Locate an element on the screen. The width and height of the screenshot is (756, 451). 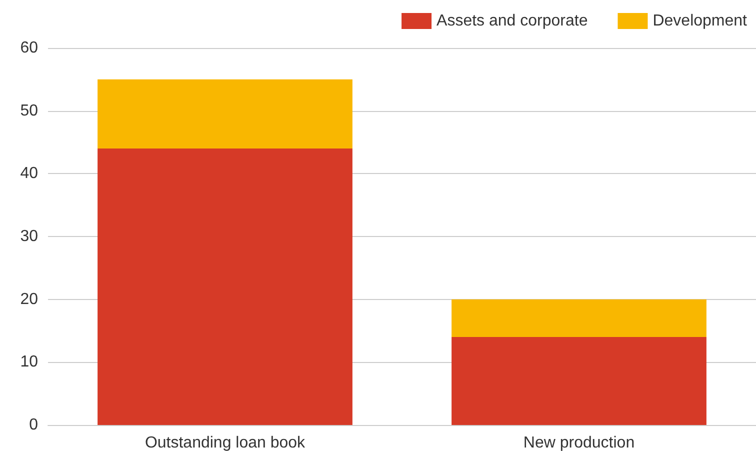
legend-label: Assets and corporate is located at coordinates (512, 21).